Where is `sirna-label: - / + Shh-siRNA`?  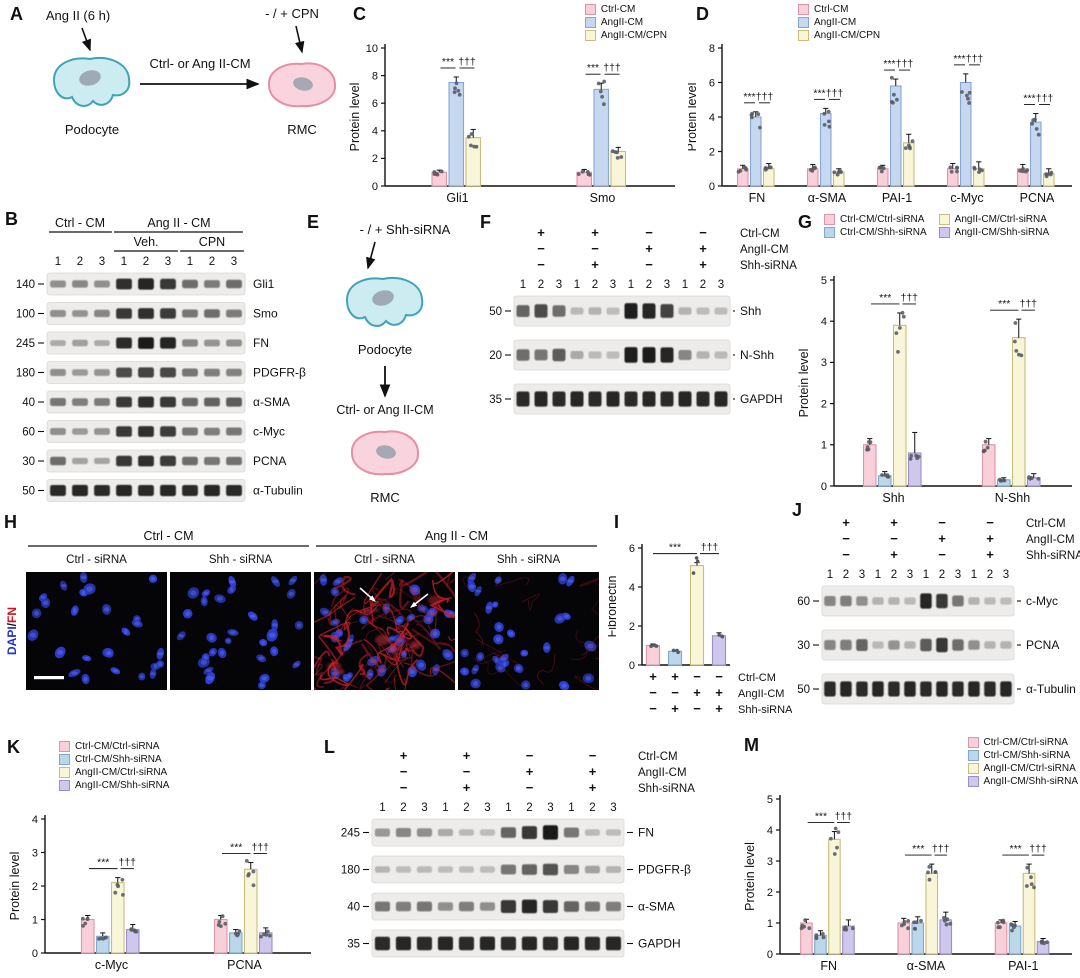
sirna-label: - / + Shh-siRNA is located at coordinates (405, 229).